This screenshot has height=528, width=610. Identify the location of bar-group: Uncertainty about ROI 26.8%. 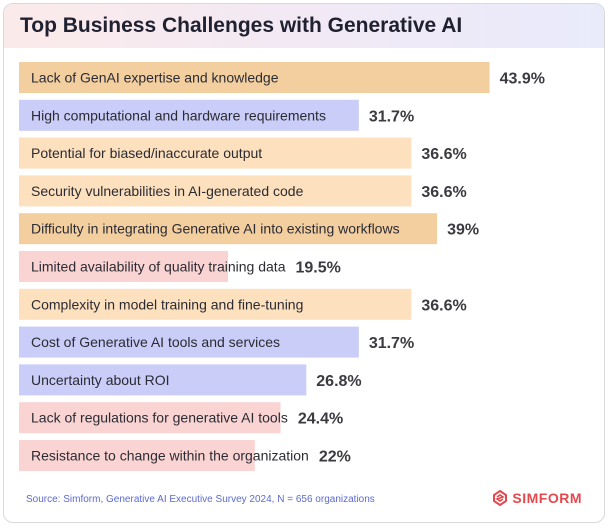
(190, 380).